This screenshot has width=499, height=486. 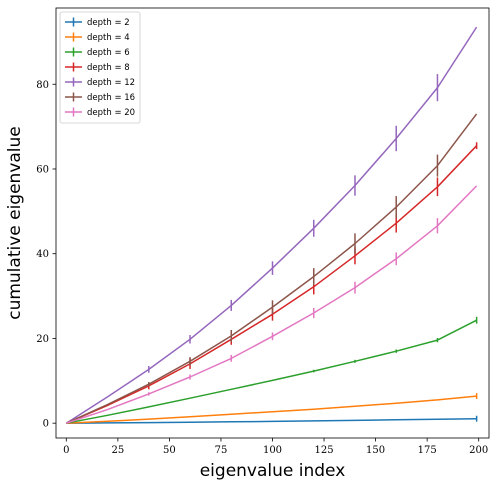 What do you see at coordinates (42, 85) in the screenshot?
I see `y-tick-label: 80` at bounding box center [42, 85].